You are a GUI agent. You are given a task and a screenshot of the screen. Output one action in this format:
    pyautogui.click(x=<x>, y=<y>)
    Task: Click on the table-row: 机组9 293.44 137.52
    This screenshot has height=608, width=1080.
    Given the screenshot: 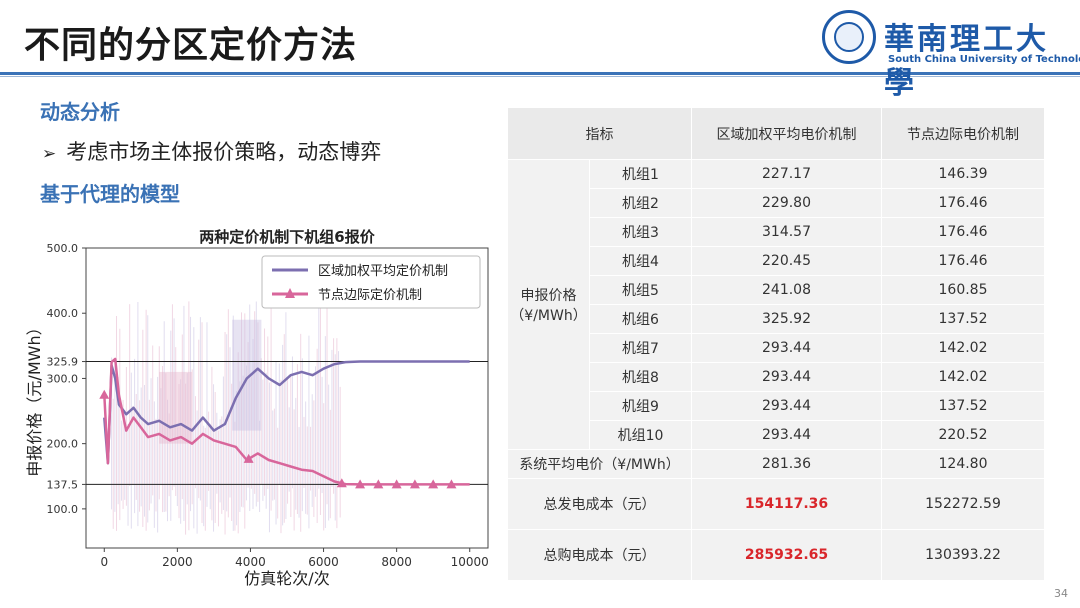 What is the action you would take?
    pyautogui.click(x=776, y=406)
    